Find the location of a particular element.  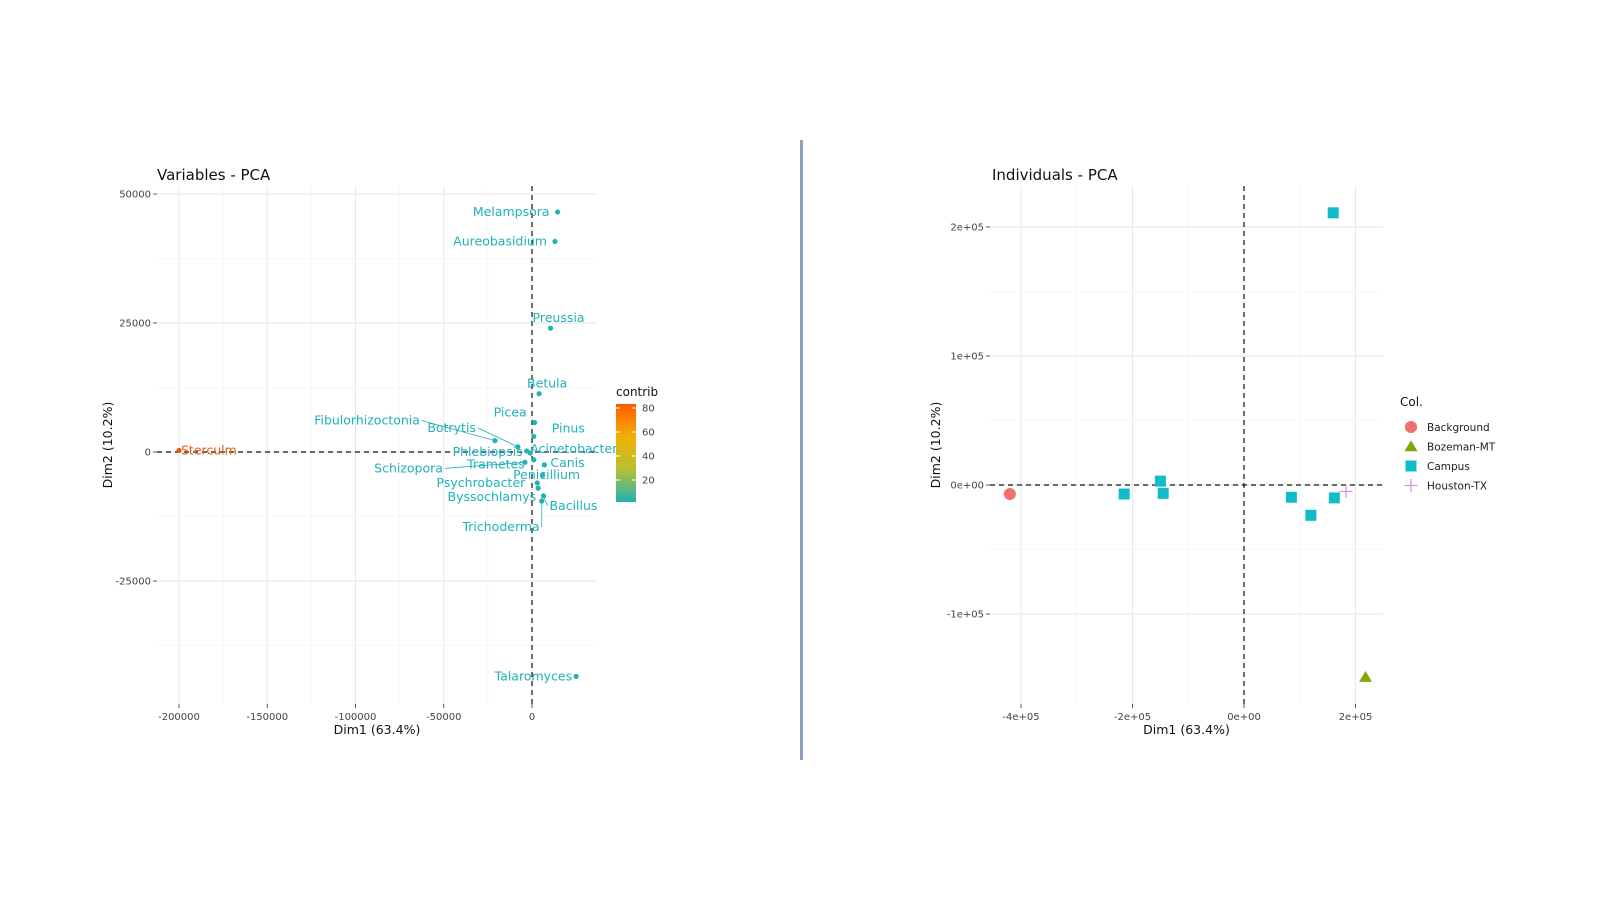

x-tick-label: 0e+00 is located at coordinates (1244, 717).